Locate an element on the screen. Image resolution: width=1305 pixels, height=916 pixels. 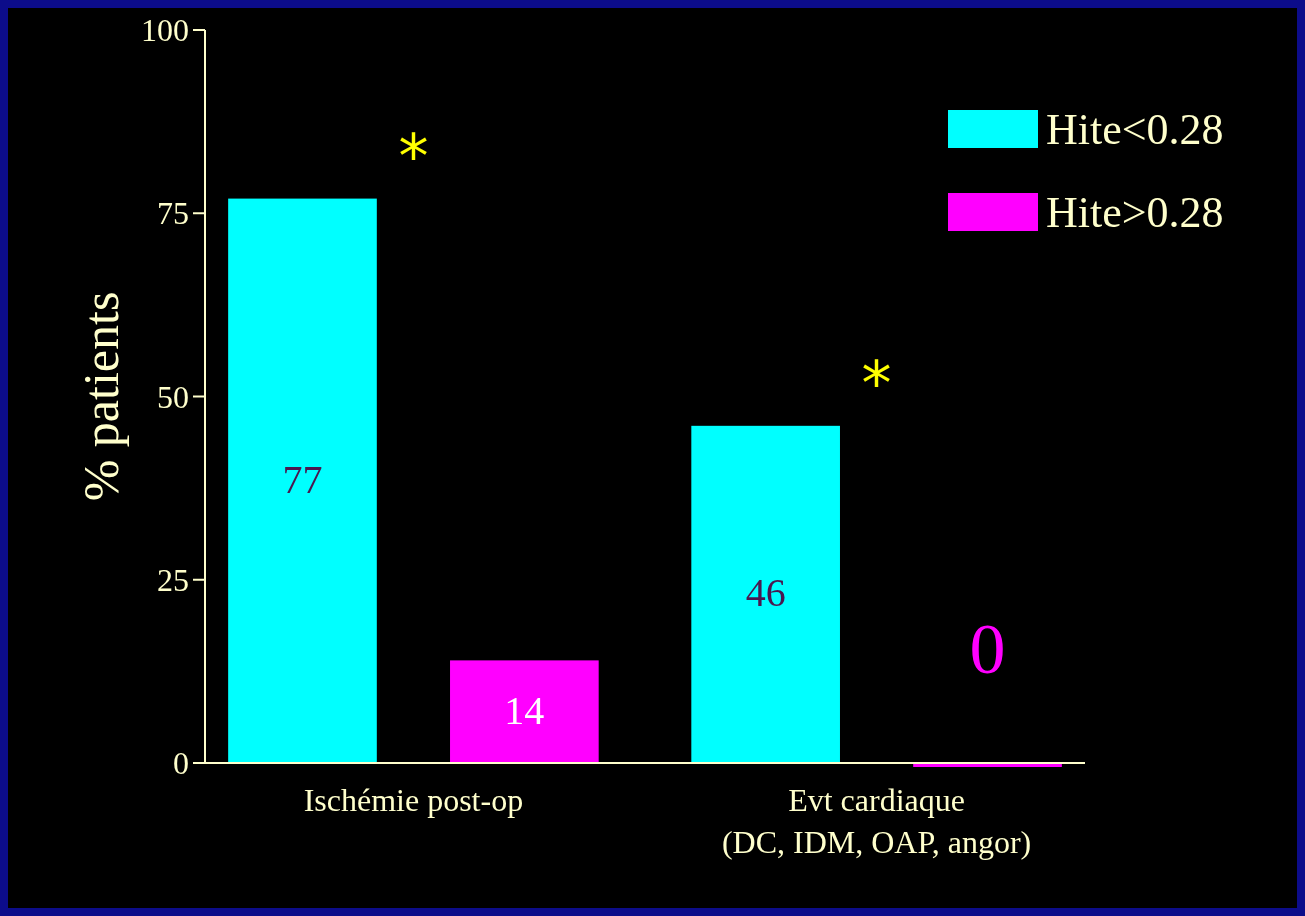
x-tick-label: Evt cardiaque (DC, IDM, OAP, angor) is located at coordinates (876, 821).